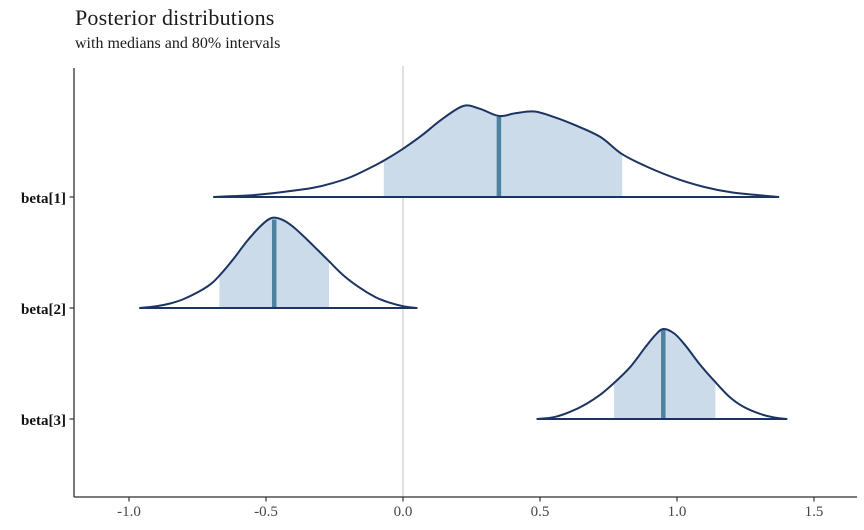  What do you see at coordinates (129, 512) in the screenshot?
I see `x-tick-label: -1.0` at bounding box center [129, 512].